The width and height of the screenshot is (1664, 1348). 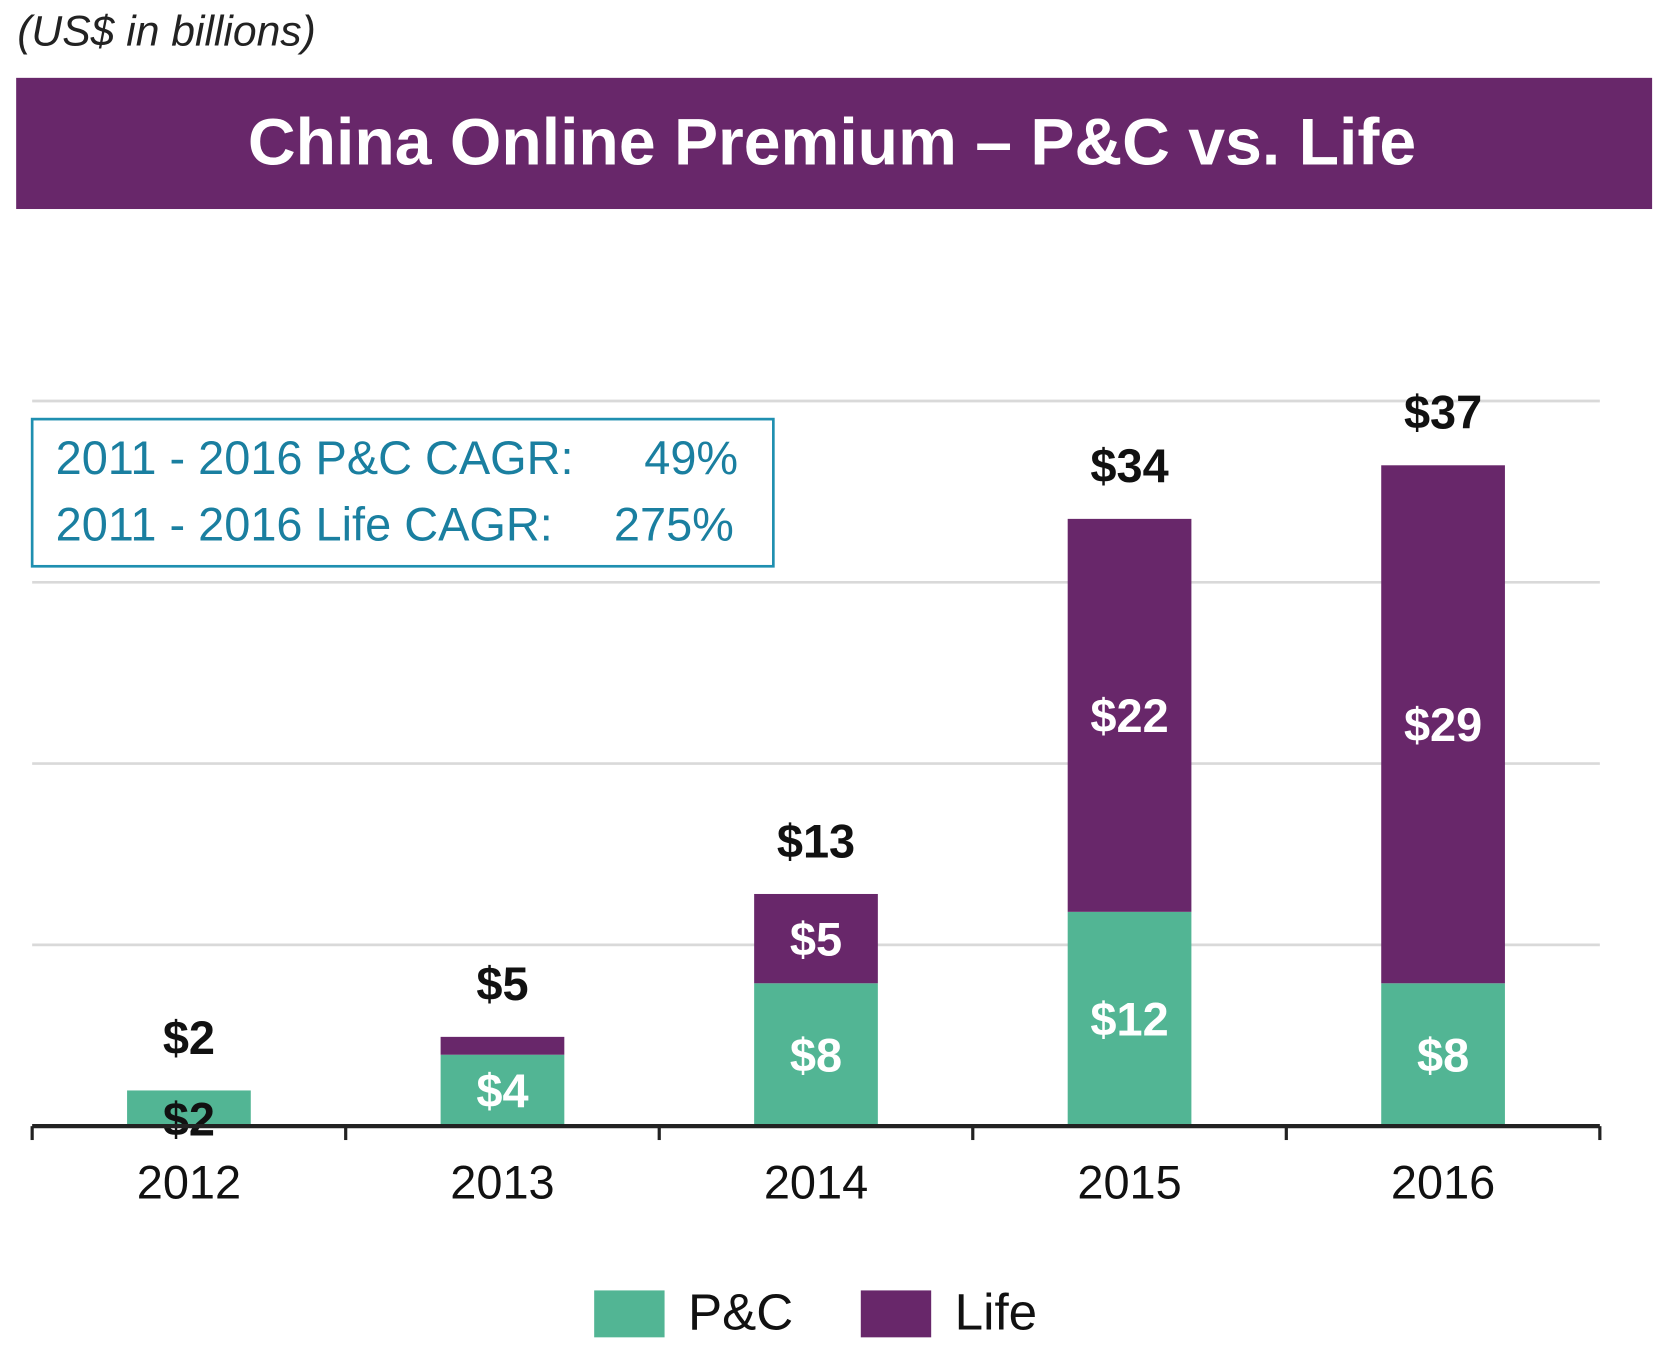 I want to click on data-label: $12, so click(x=1129, y=1020).